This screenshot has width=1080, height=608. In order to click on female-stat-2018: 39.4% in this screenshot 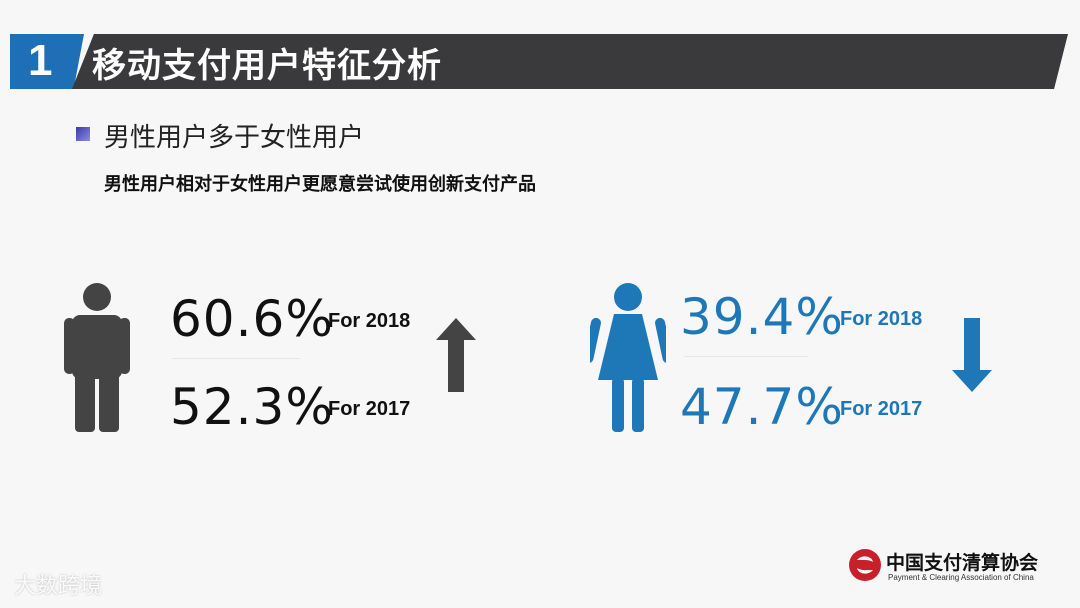, I will do `click(762, 317)`.